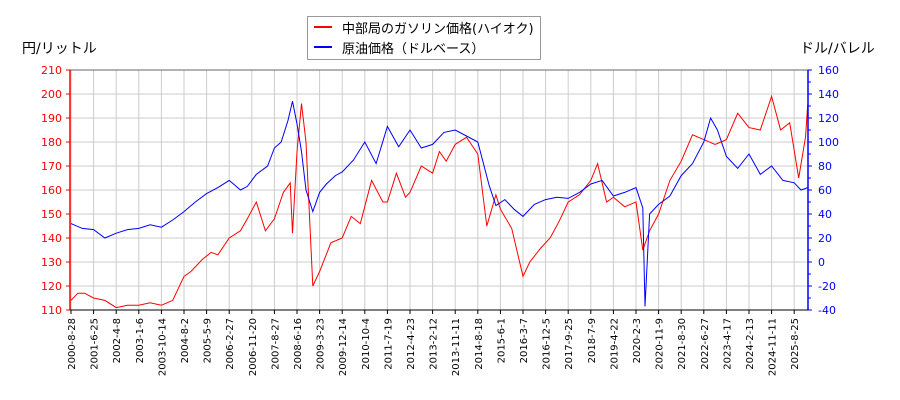  Describe the element at coordinates (51, 214) in the screenshot. I see `left-tick-label: 150` at that location.